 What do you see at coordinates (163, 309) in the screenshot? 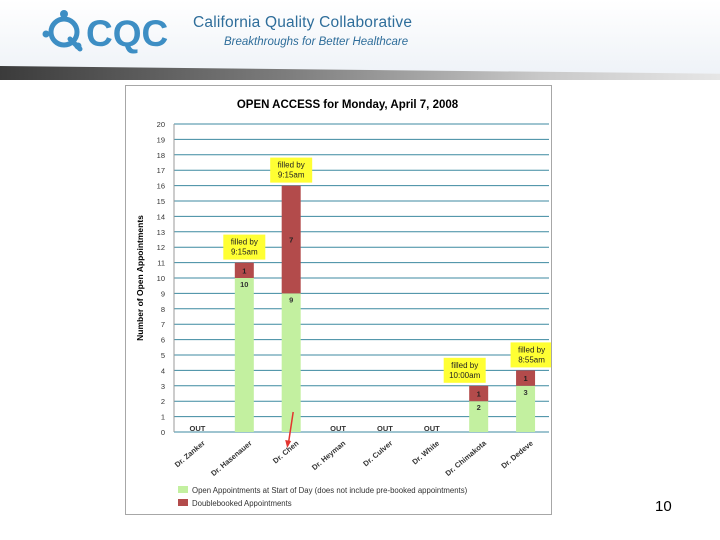
I see `y-tick-label: 8` at bounding box center [163, 309].